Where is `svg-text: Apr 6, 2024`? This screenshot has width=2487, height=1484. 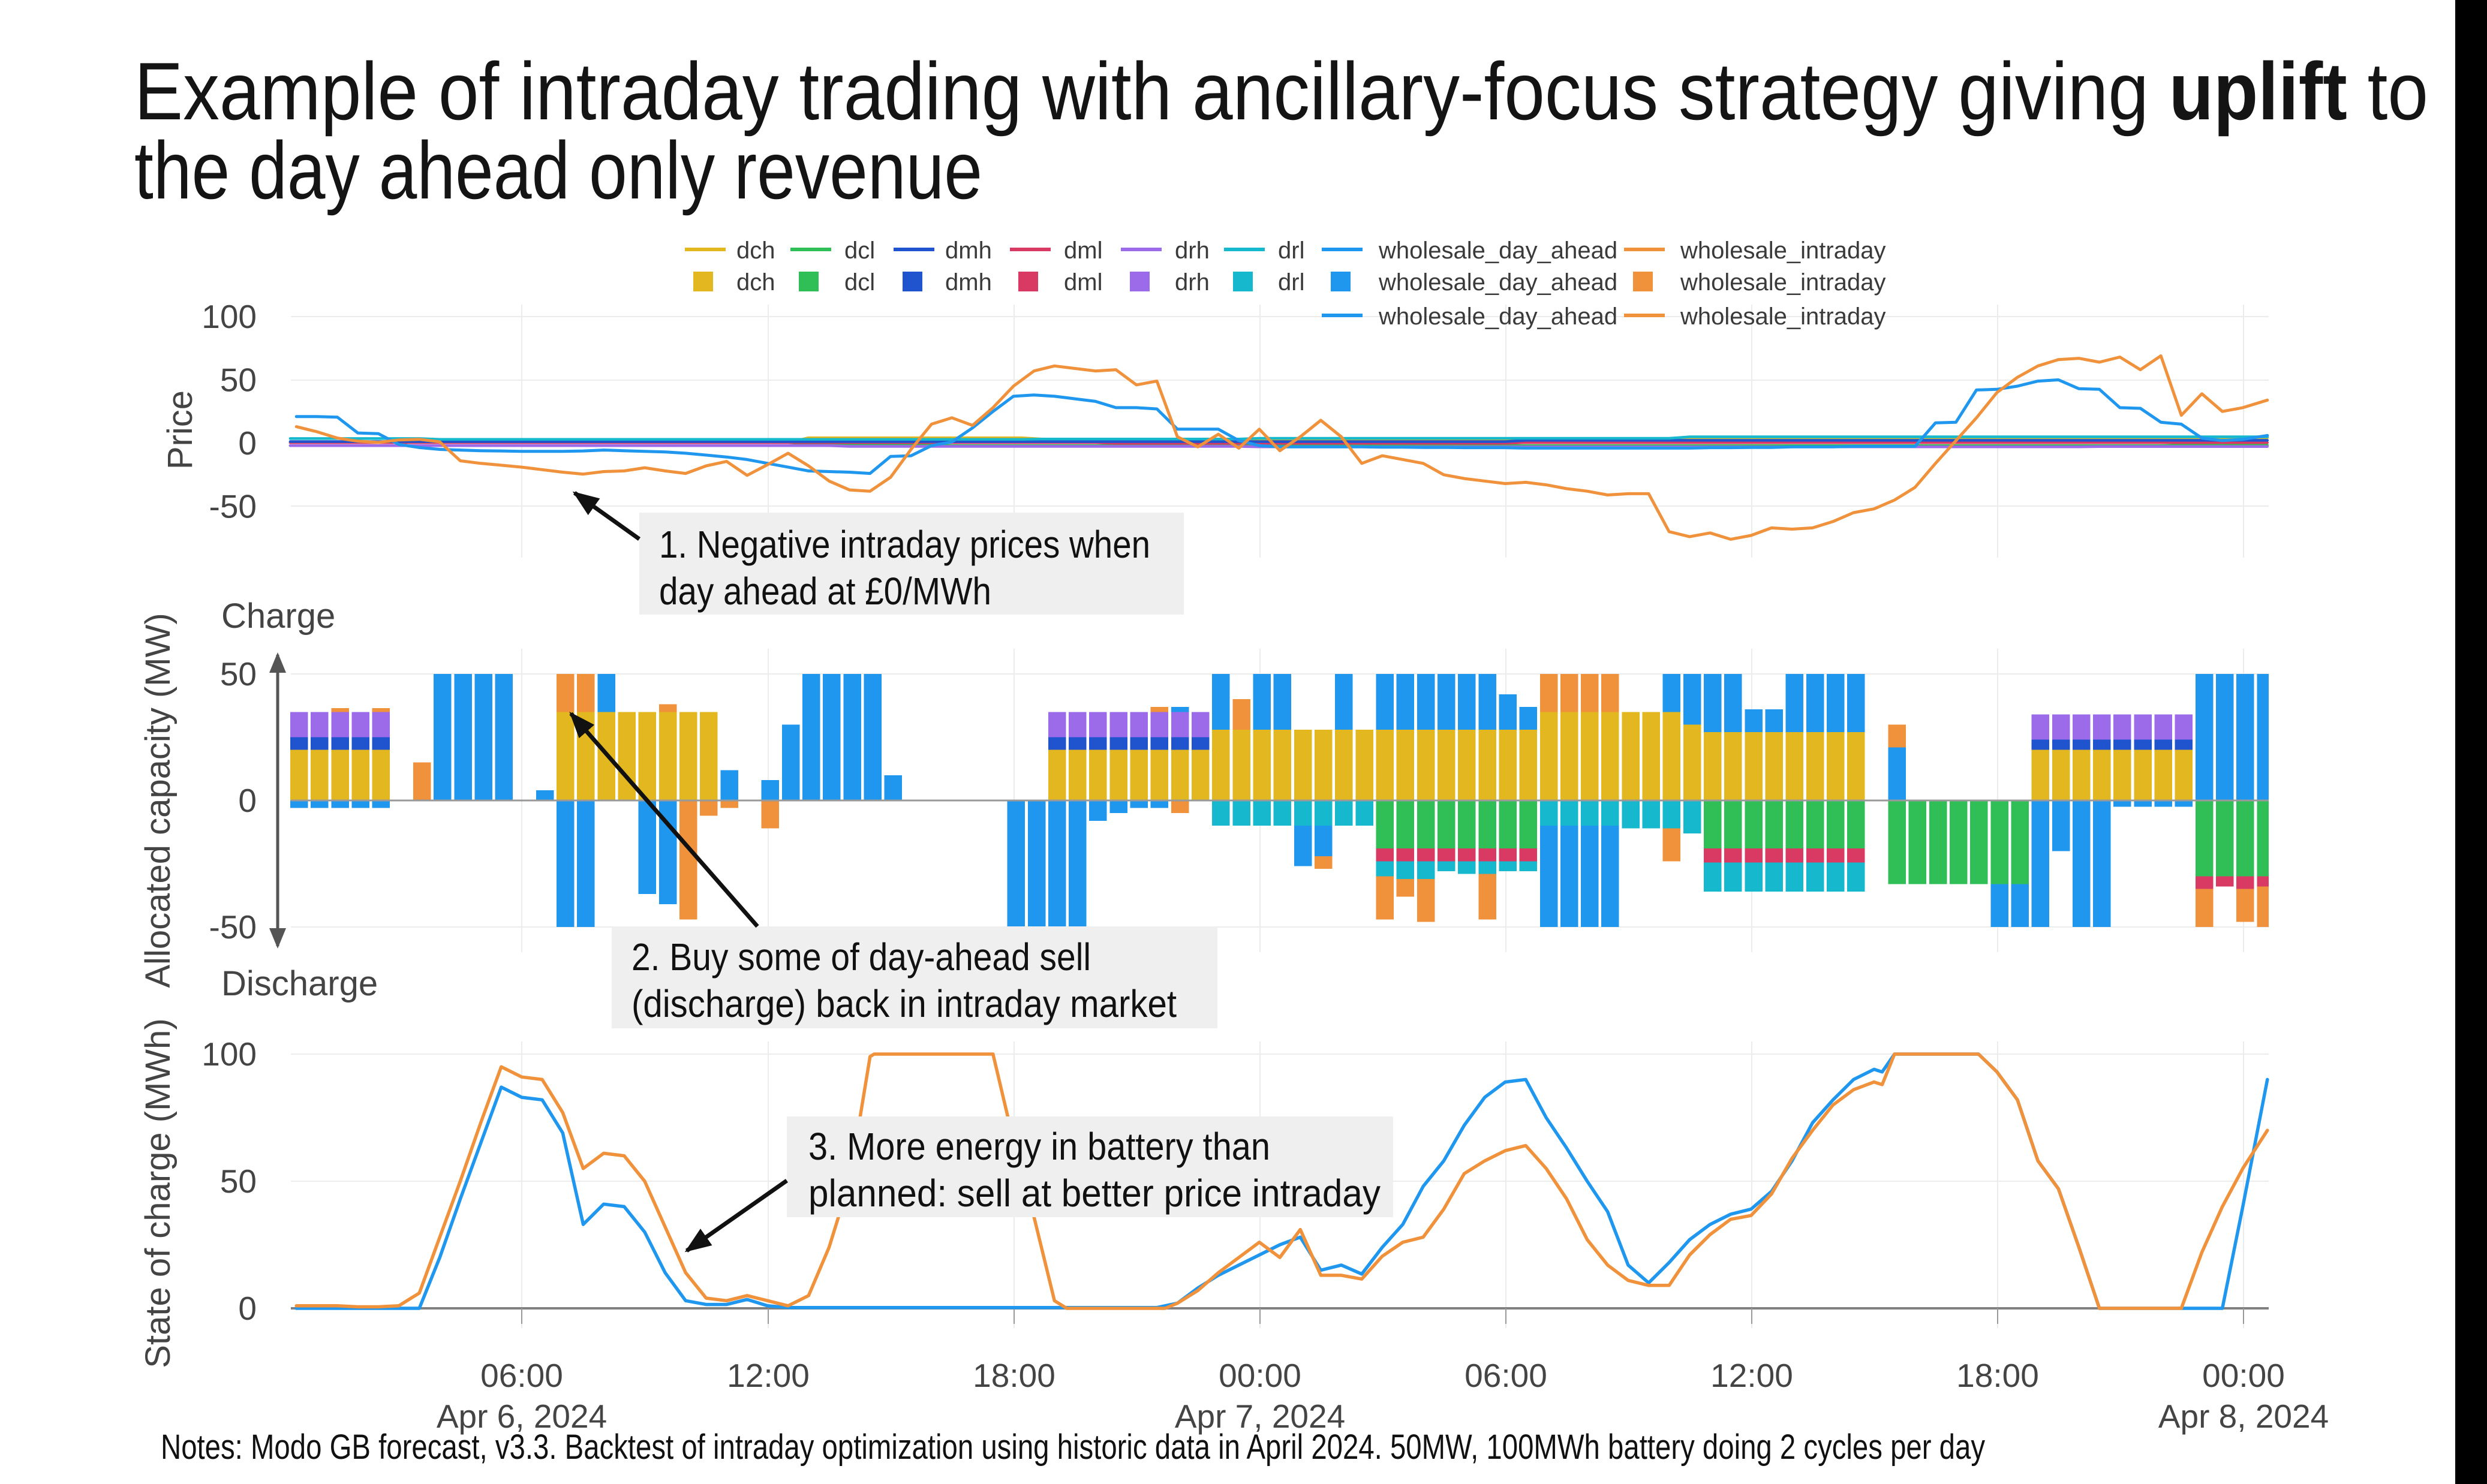
svg-text: Apr 6, 2024 is located at coordinates (522, 1416).